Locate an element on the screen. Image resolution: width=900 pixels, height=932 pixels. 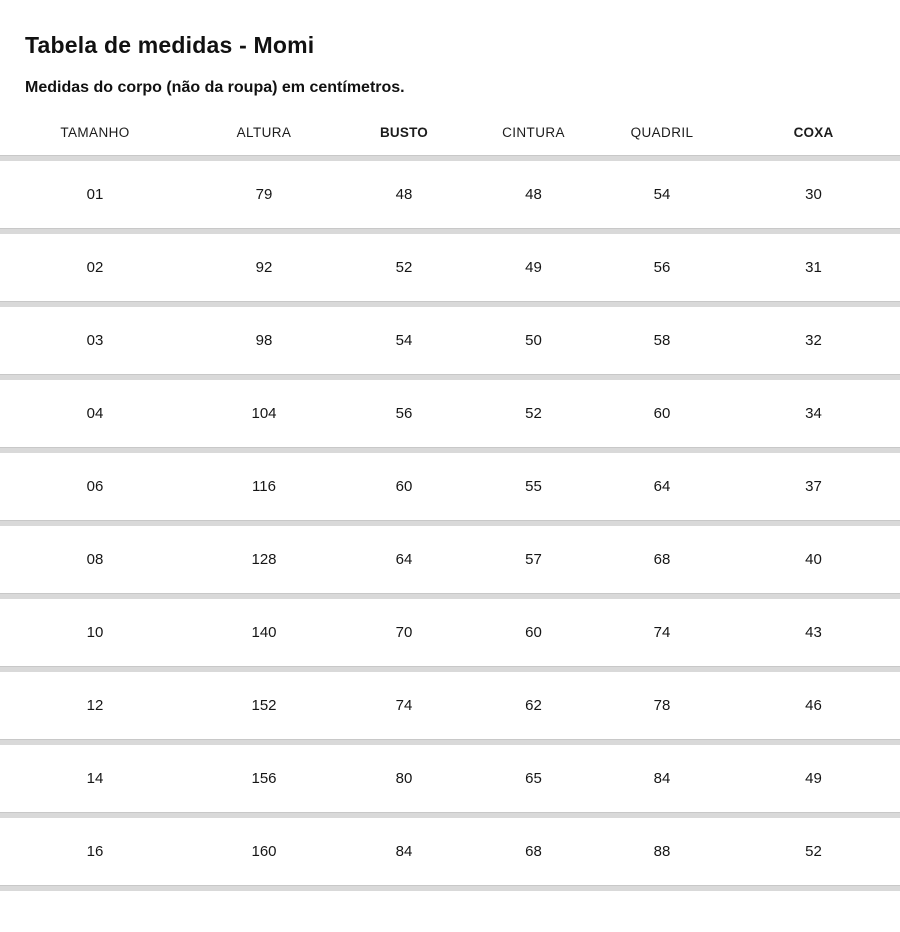
table-cell: 55 is located at coordinates (533, 486).